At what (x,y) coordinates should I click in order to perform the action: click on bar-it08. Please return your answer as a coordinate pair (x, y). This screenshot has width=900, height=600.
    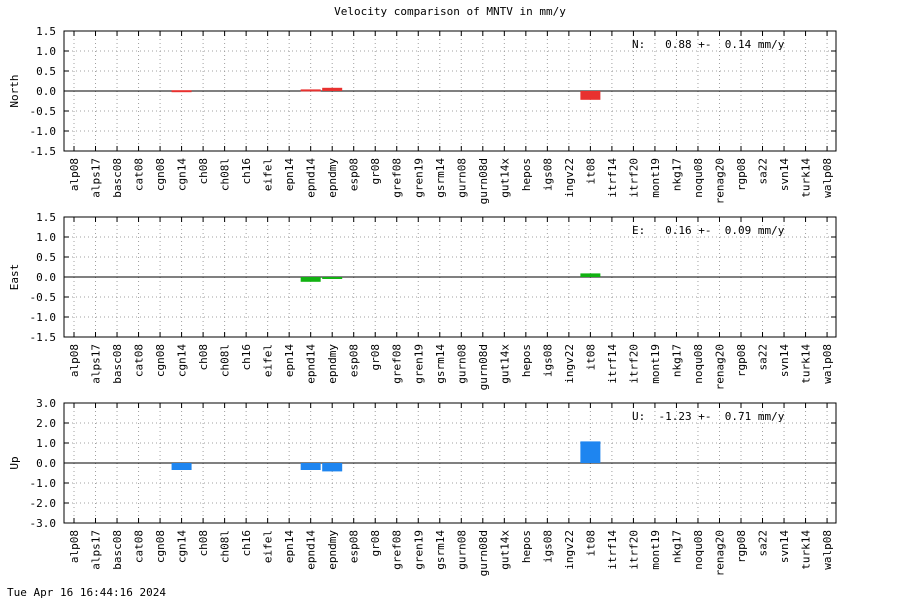
    Looking at the image, I should click on (590, 452).